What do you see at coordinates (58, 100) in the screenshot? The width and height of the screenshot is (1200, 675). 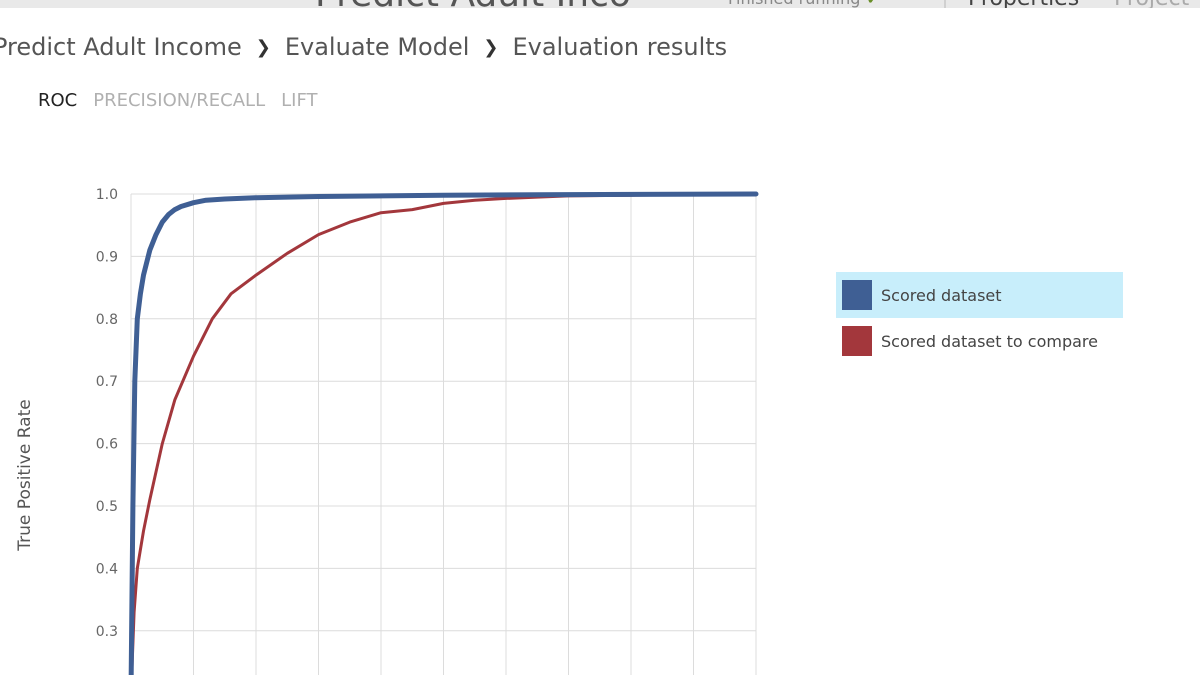 I see `tab-roc: ROC` at bounding box center [58, 100].